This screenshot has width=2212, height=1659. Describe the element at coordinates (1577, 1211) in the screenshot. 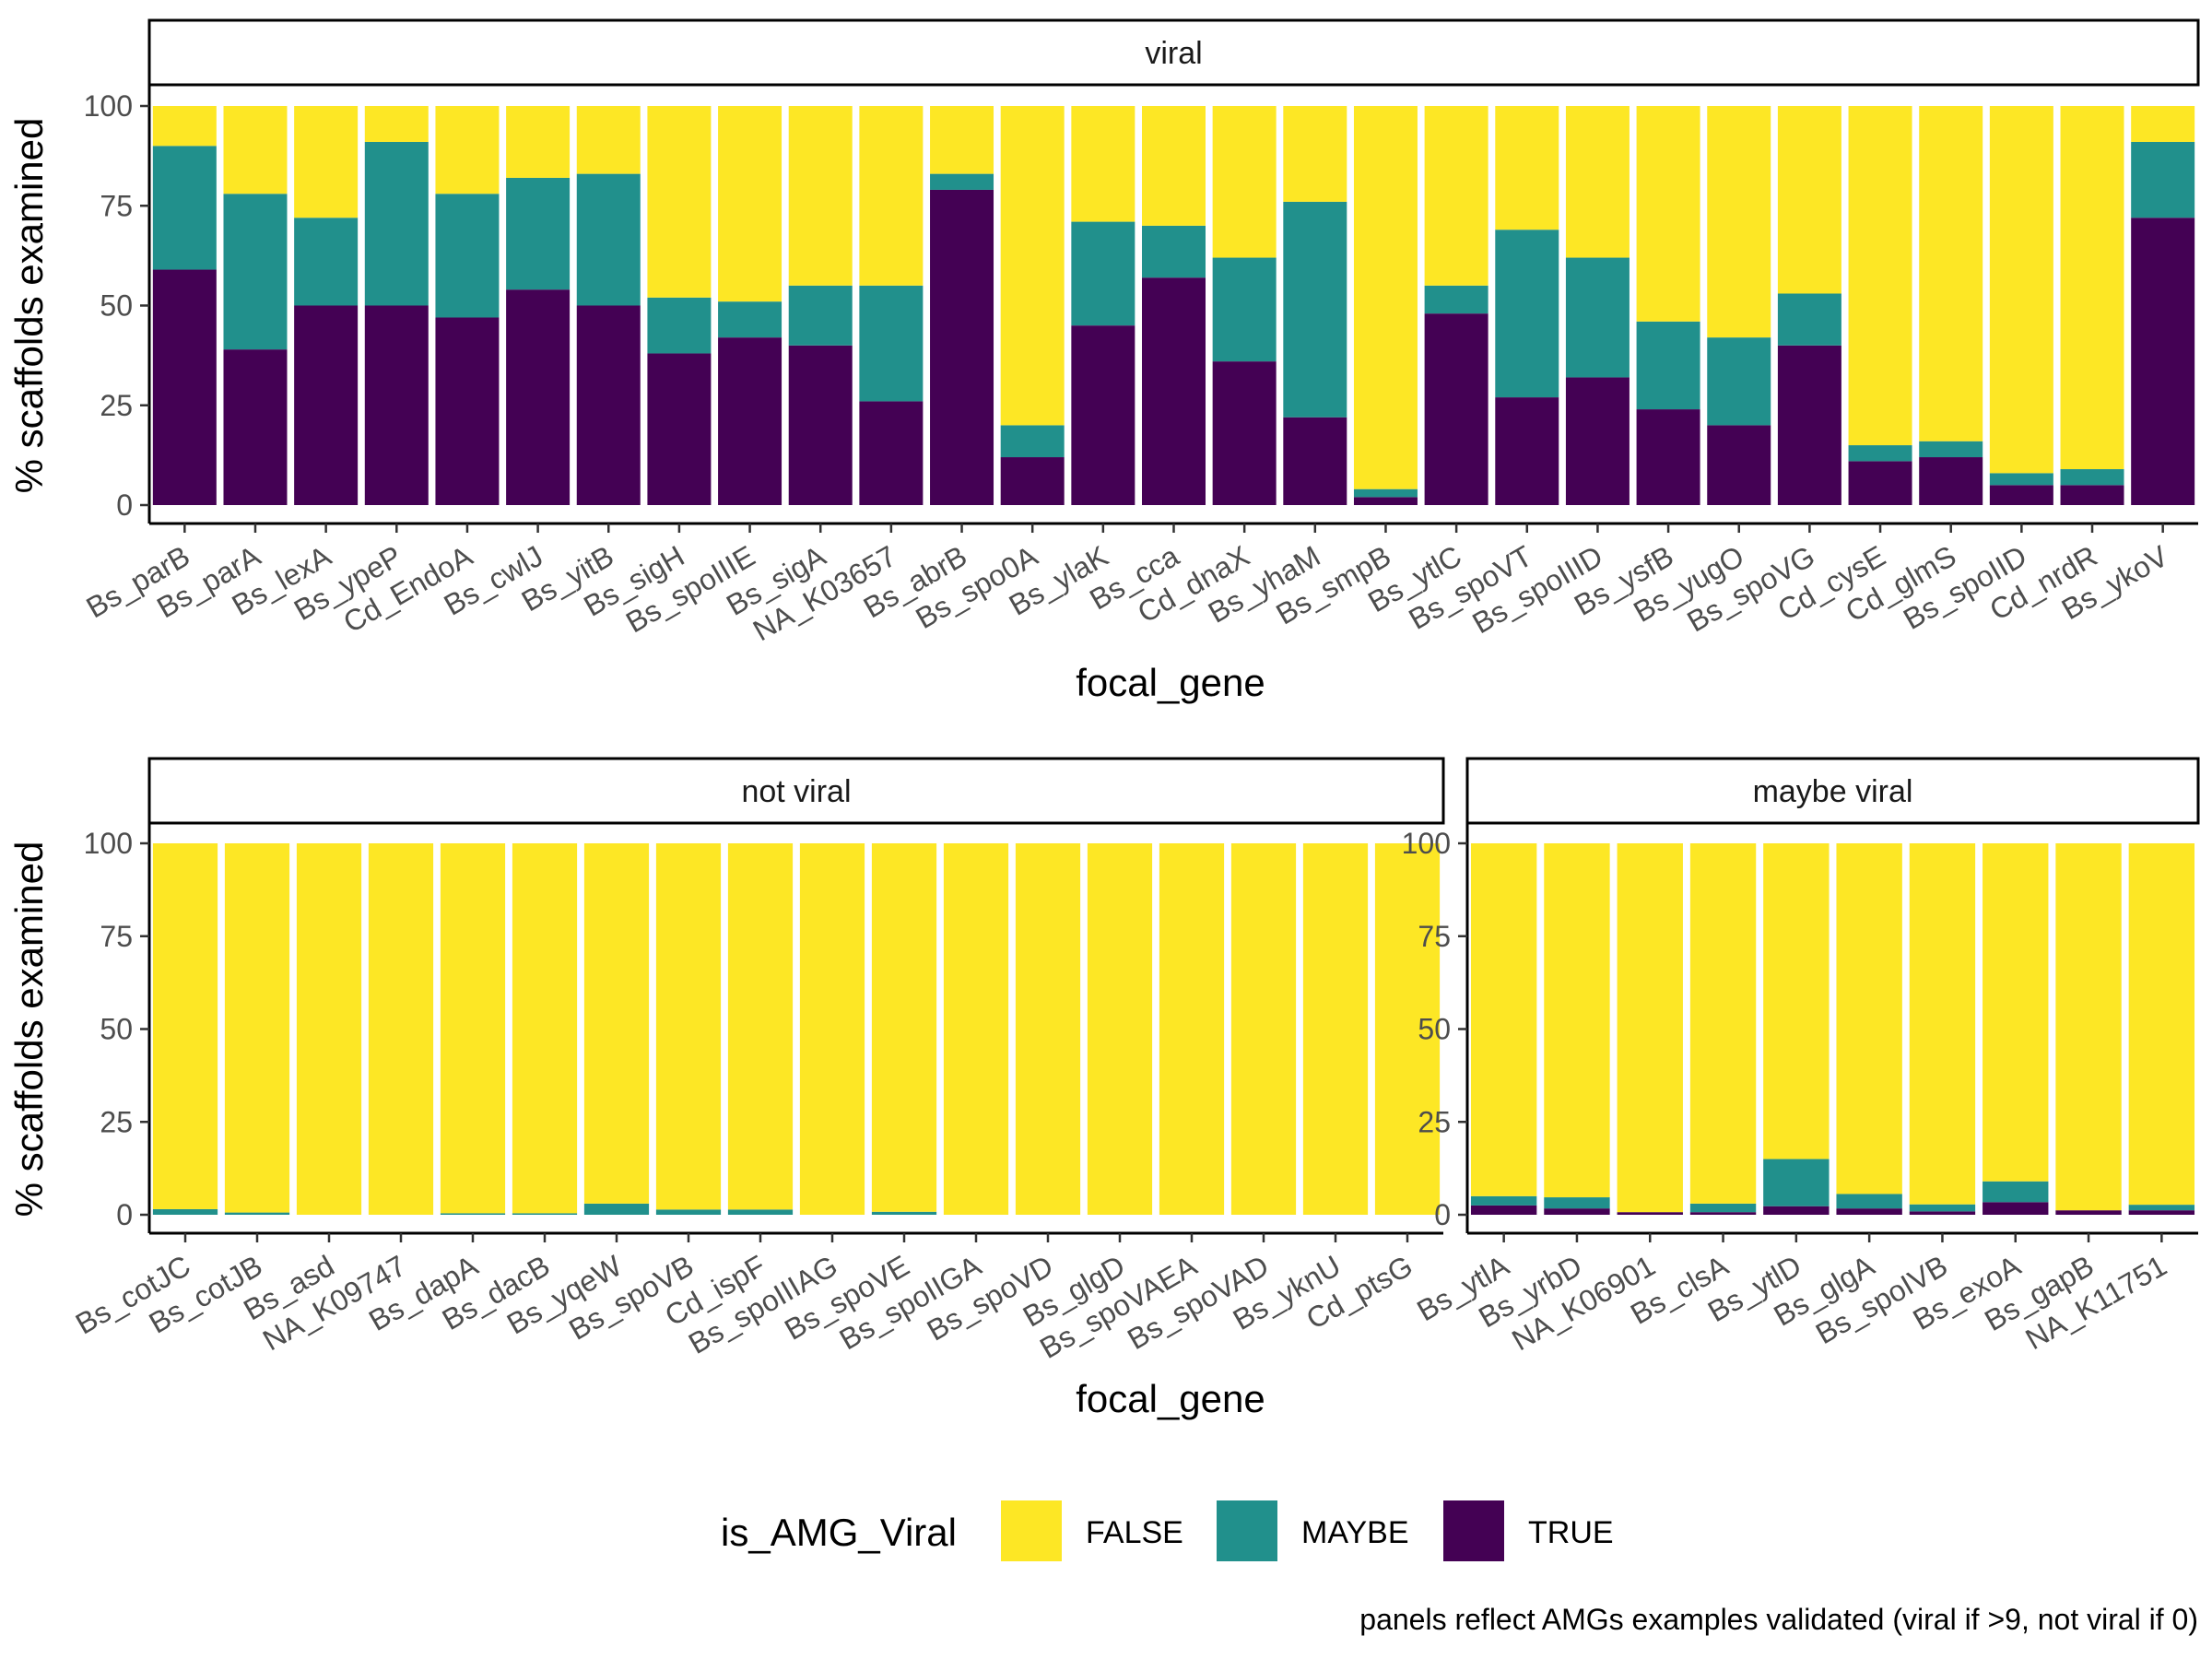

I see `bar-segment-Bs_yrbD-TRUE` at that location.